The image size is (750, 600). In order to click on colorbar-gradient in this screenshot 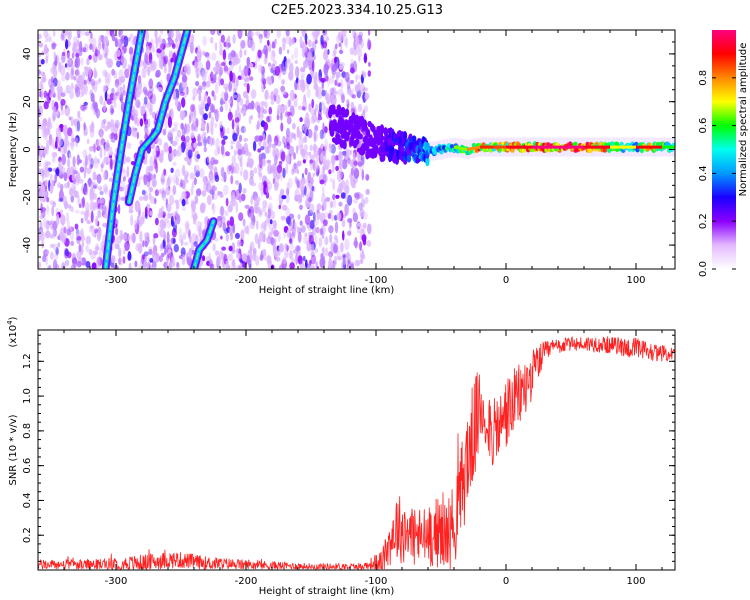, I will do `click(724, 149)`.